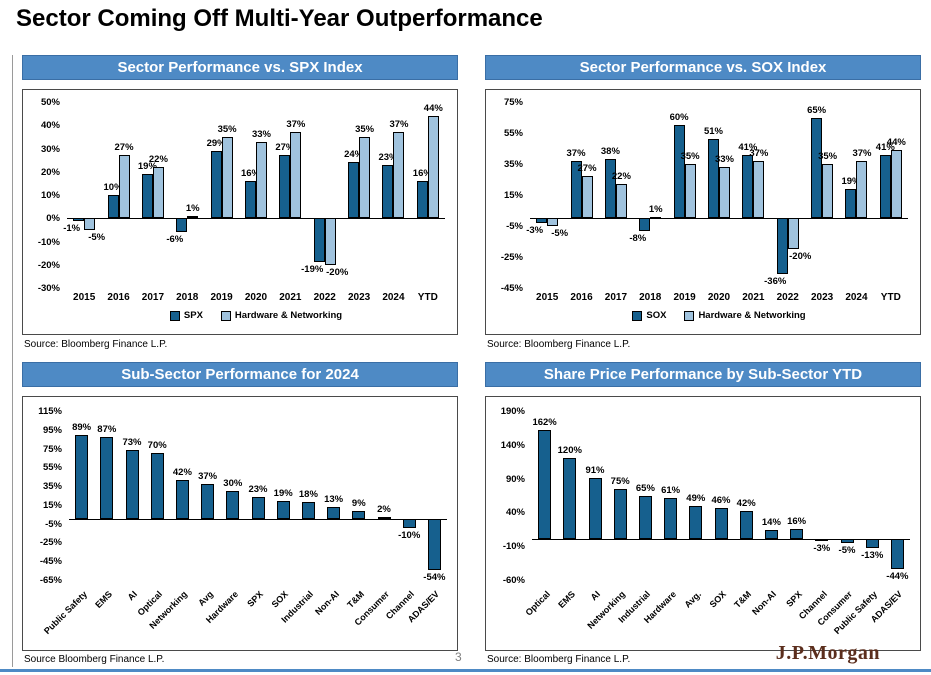 The width and height of the screenshot is (931, 675). Describe the element at coordinates (713, 132) in the screenshot. I see `bar-value-label: 51%` at that location.